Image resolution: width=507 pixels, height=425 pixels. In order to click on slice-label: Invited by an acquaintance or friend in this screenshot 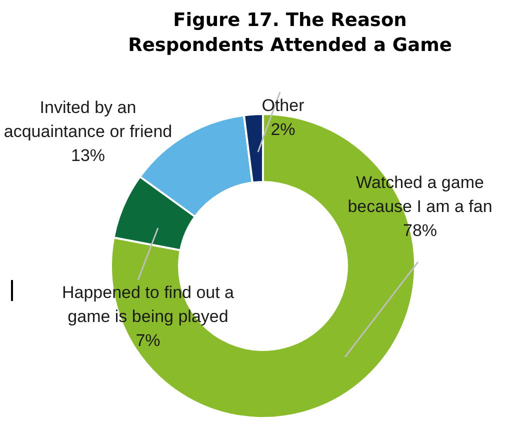, I will do `click(88, 119)`.